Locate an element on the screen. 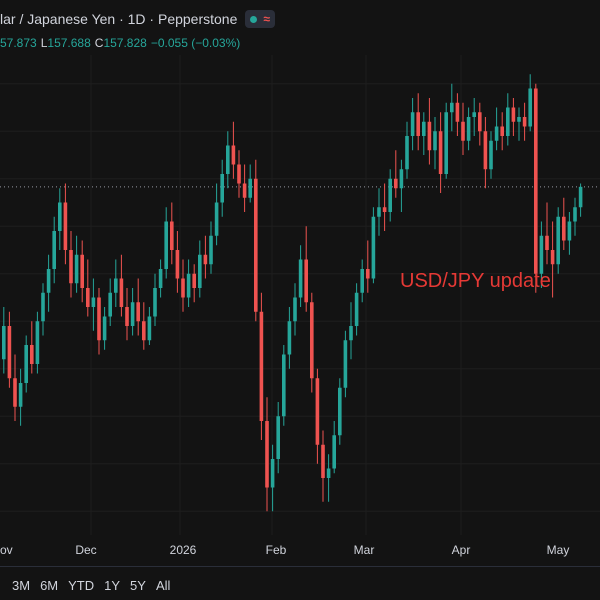 The height and width of the screenshot is (600, 600). status-badge: ≈ is located at coordinates (260, 19).